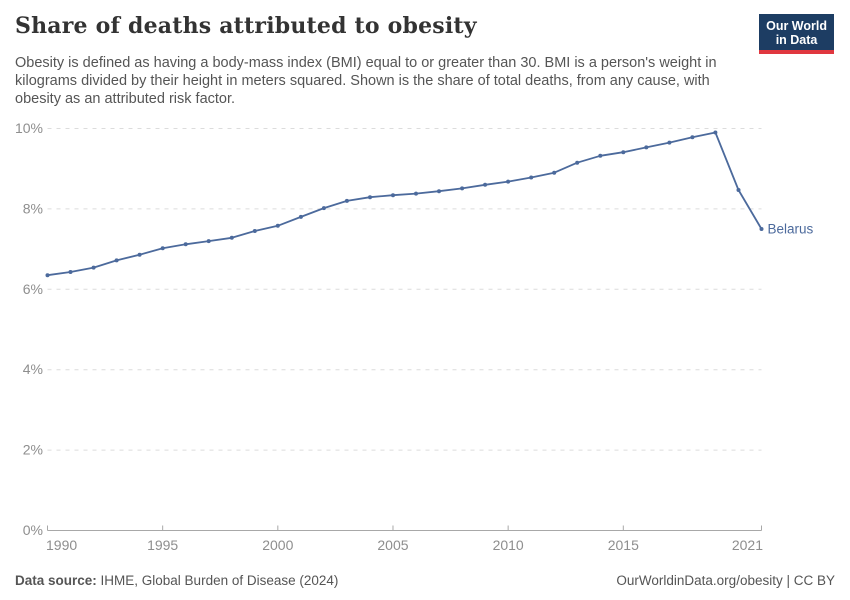  I want to click on x-tick-label: 2005, so click(392, 545).